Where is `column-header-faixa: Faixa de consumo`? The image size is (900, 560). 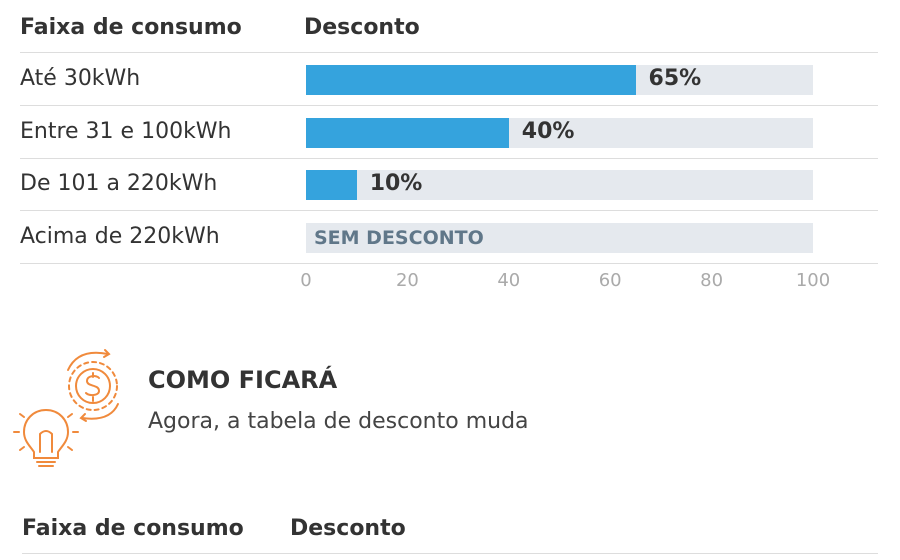 column-header-faixa: Faixa de consumo is located at coordinates (131, 27).